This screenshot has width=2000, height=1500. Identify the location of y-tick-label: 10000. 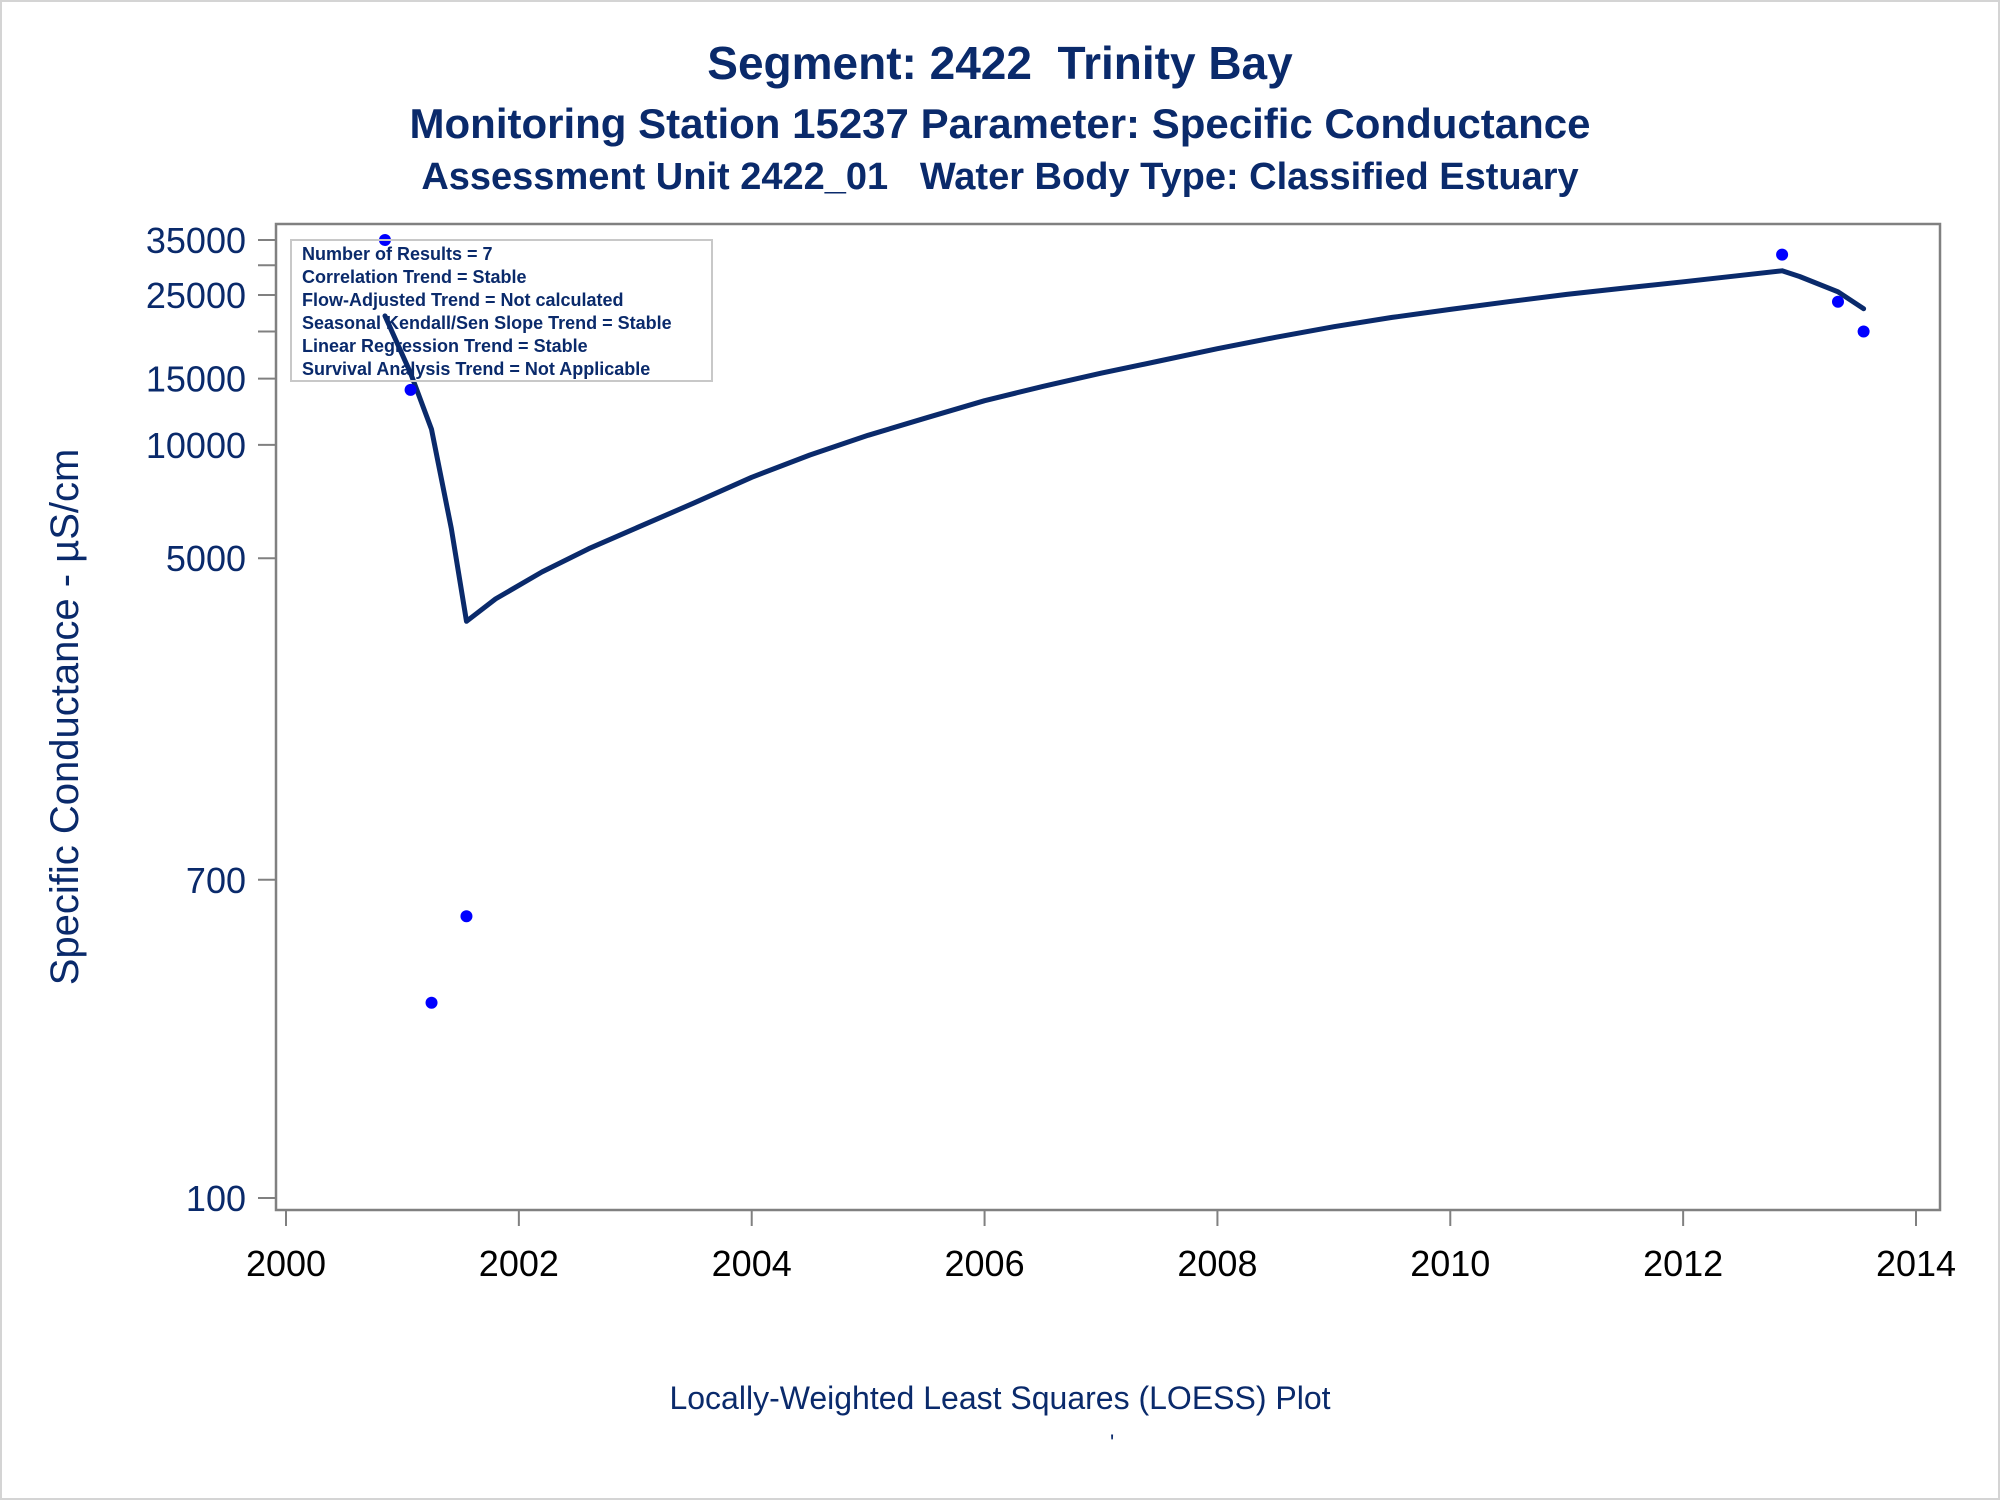
(196, 445).